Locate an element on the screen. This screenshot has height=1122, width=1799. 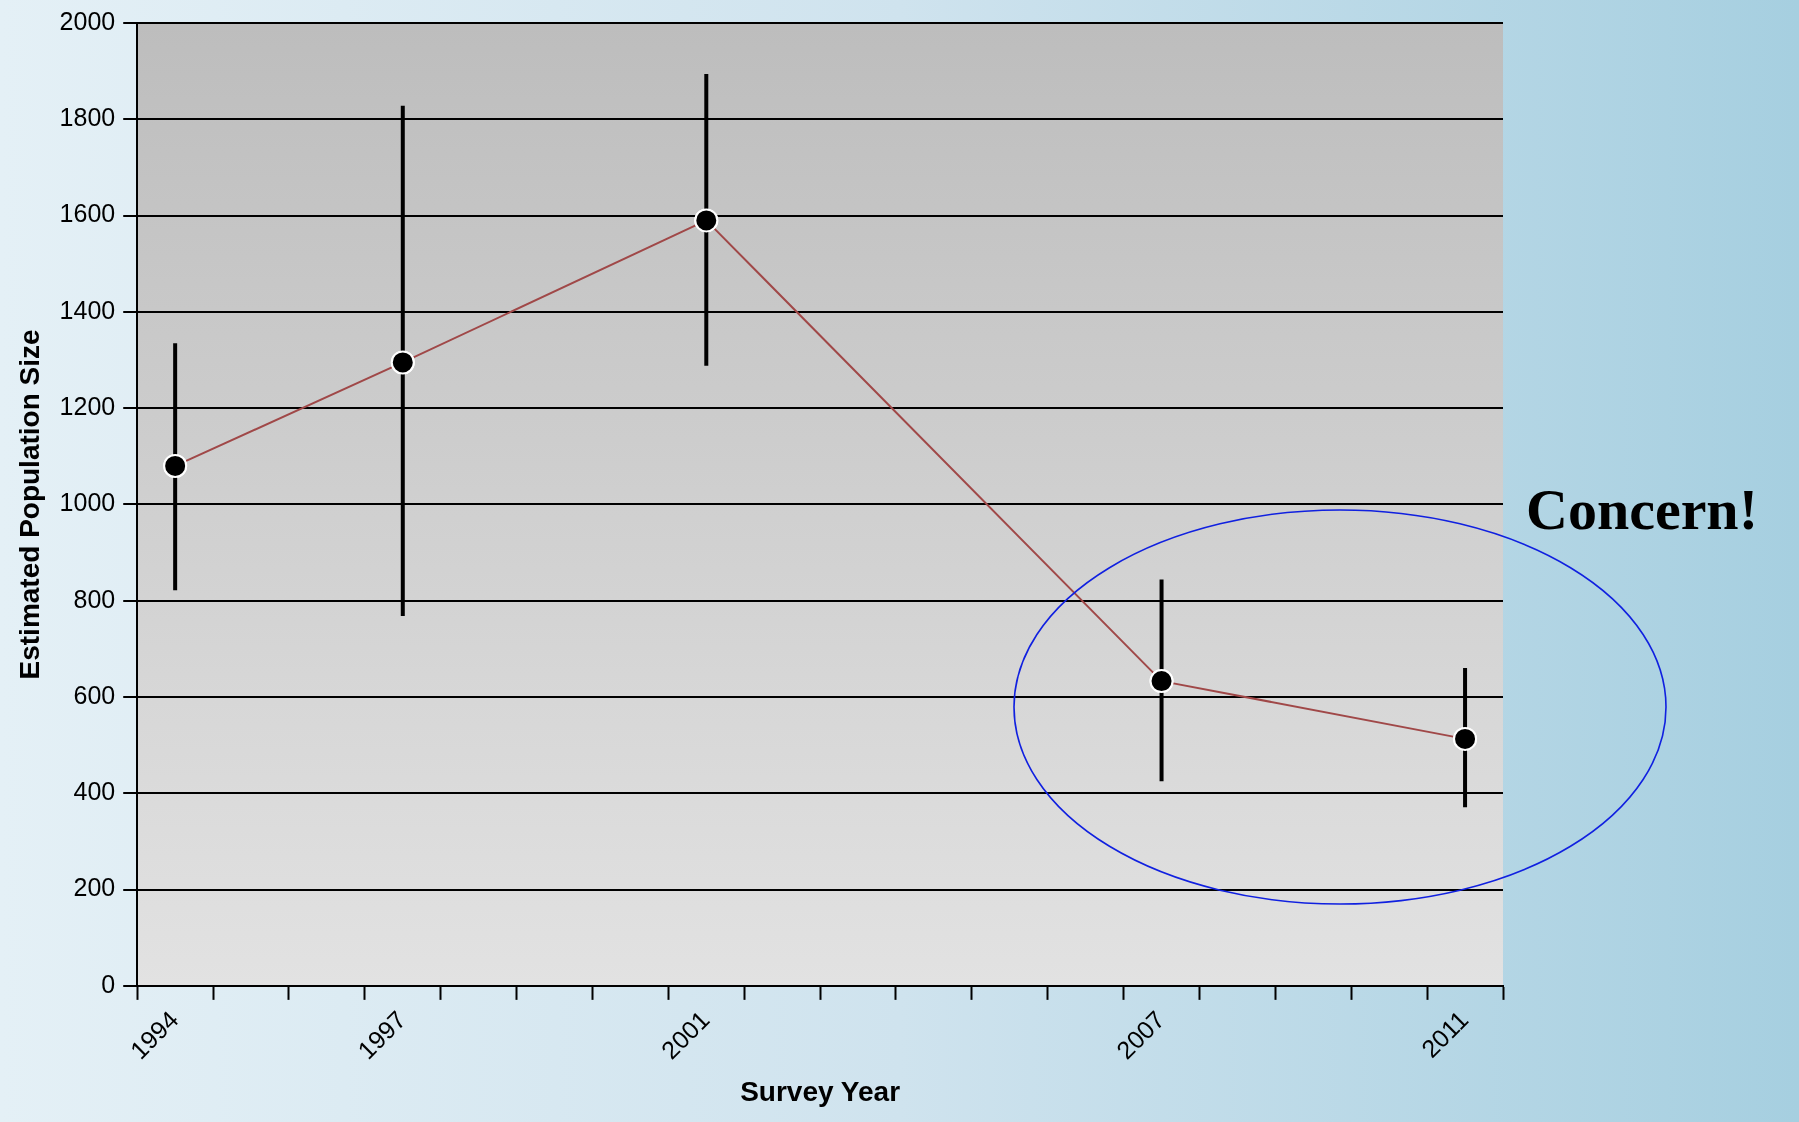
y-tick-label: 600 is located at coordinates (94, 694).